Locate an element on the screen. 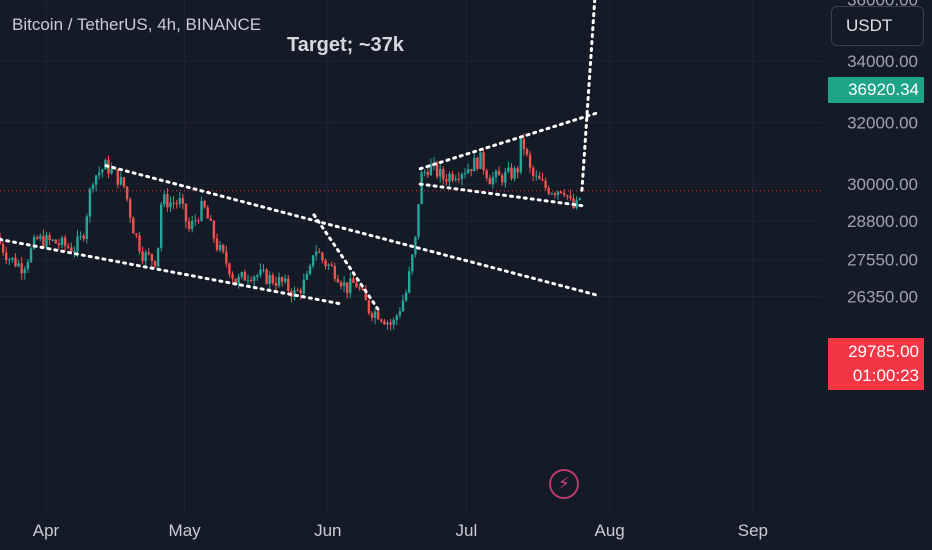 The image size is (932, 550). target-price-label: 36920.34 is located at coordinates (876, 90).